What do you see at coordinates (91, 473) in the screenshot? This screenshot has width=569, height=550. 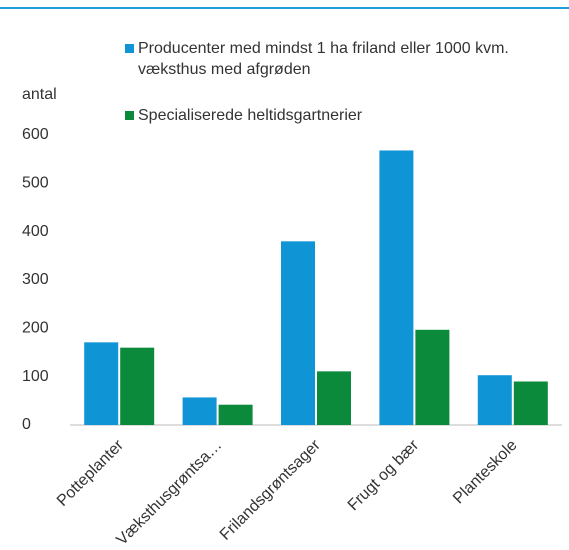 I see `x-tick-label: Potteplanter` at bounding box center [91, 473].